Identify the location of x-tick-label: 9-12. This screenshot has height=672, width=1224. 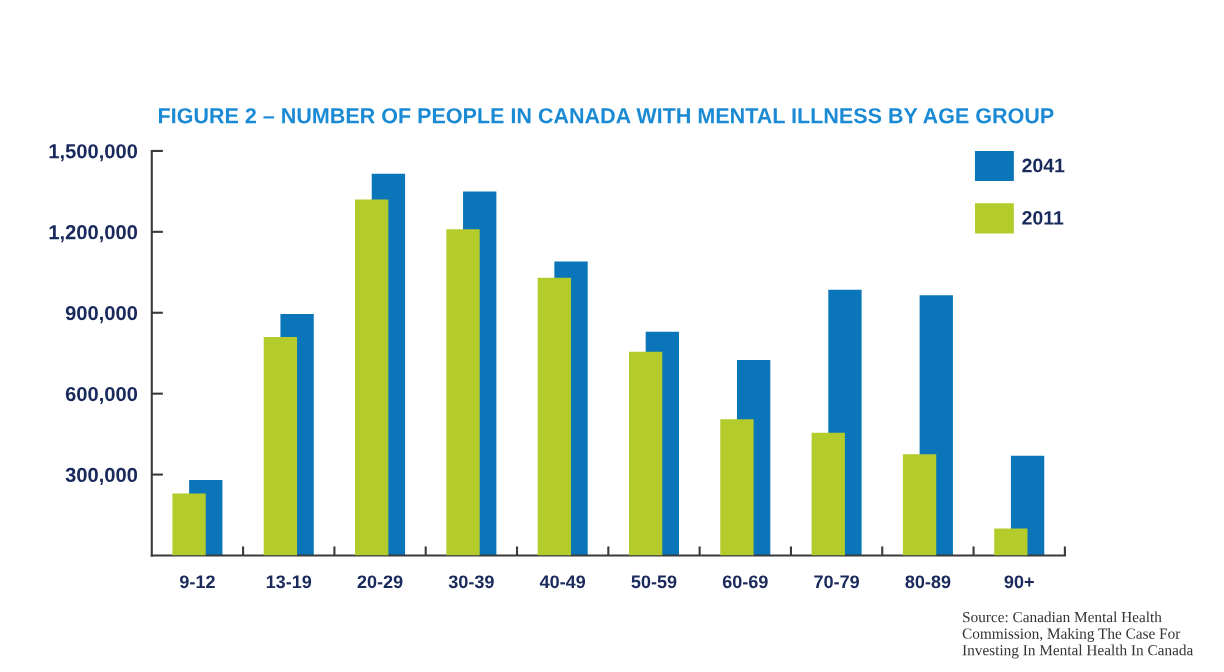
(197, 582).